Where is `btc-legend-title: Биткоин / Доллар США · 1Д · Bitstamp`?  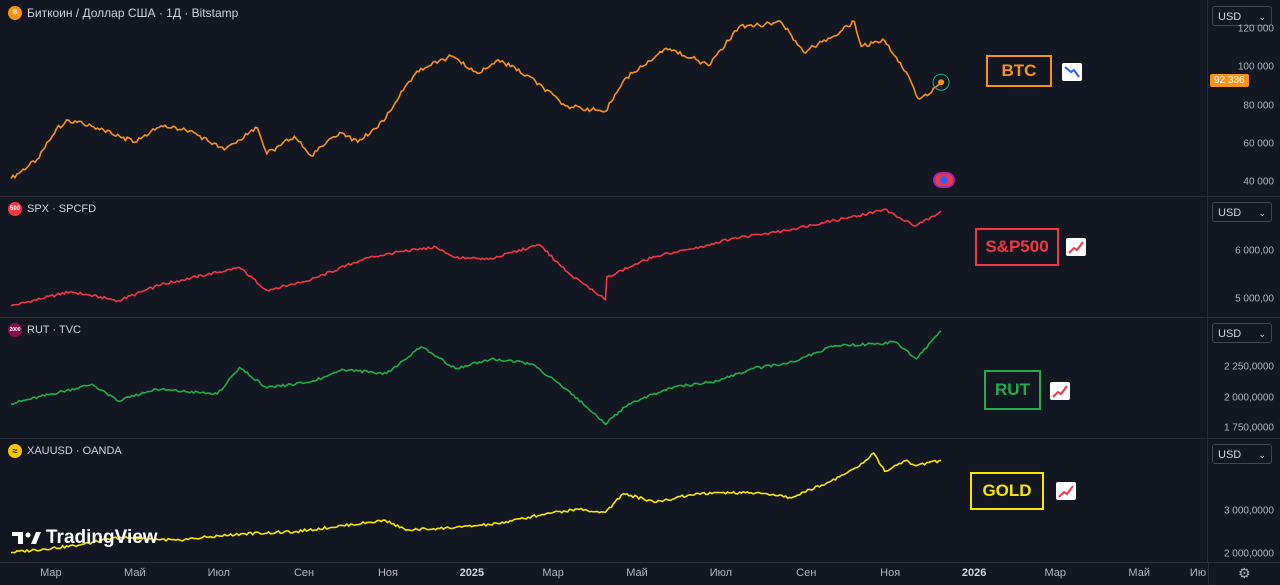
btc-legend-title: Биткоин / Доллар США · 1Д · Bitstamp is located at coordinates (133, 13).